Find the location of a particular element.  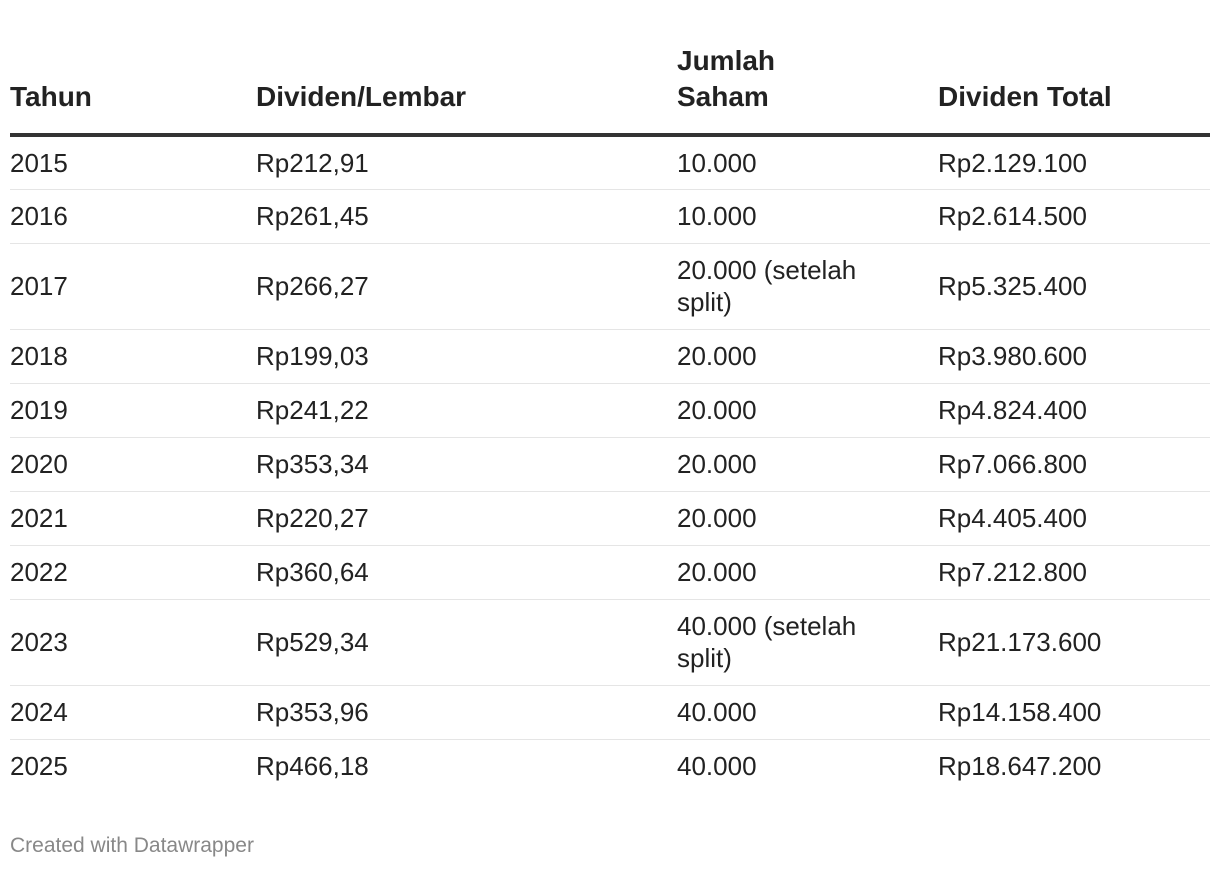

cell-tahun-text: 2018 is located at coordinates (39, 356).